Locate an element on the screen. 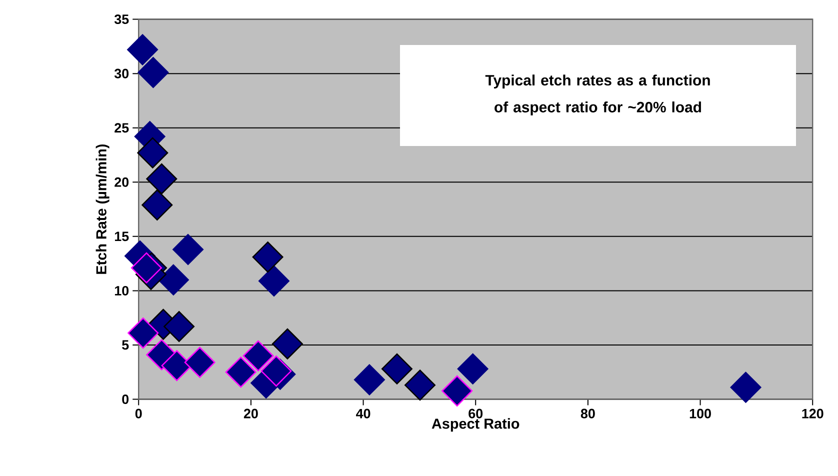 Image resolution: width=838 pixels, height=476 pixels. annotation: Typical etch rates as a function of aspect ratio for ~20% load is located at coordinates (597, 95).